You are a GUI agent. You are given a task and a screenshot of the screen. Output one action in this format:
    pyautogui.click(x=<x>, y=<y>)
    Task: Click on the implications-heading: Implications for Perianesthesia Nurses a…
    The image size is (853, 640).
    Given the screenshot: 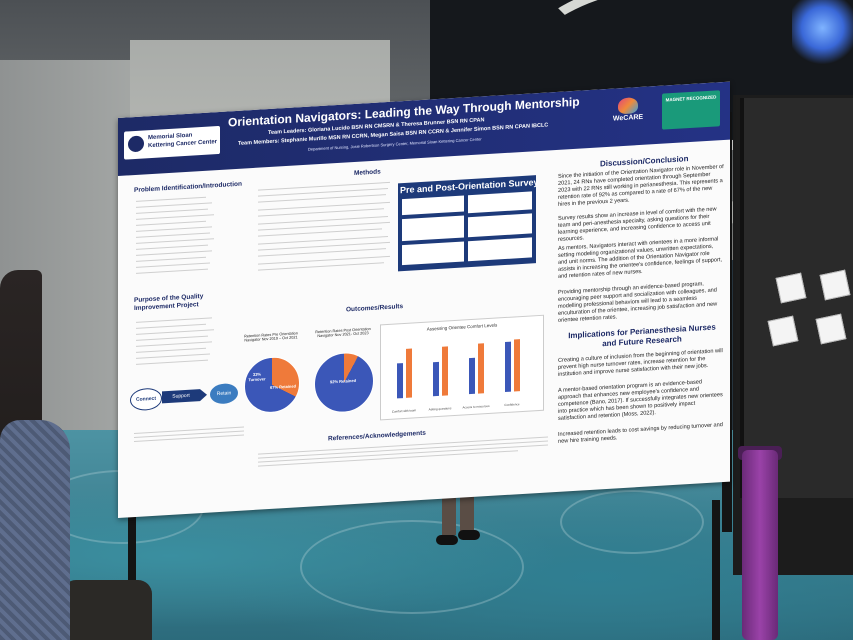 What is the action you would take?
    pyautogui.click(x=642, y=335)
    